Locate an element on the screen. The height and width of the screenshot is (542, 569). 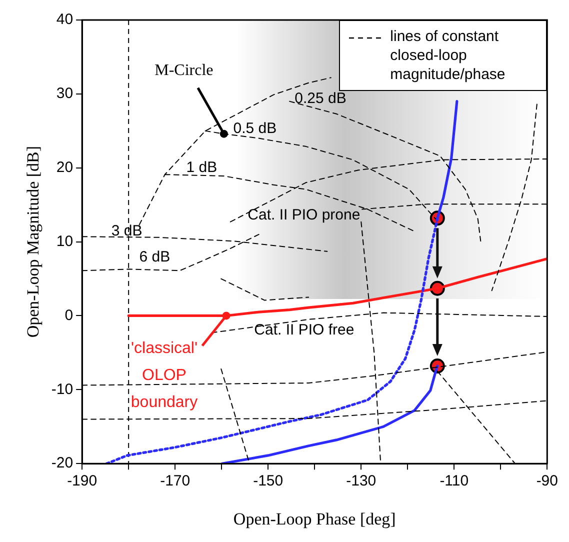
annotation: 3 dB is located at coordinates (126, 231).